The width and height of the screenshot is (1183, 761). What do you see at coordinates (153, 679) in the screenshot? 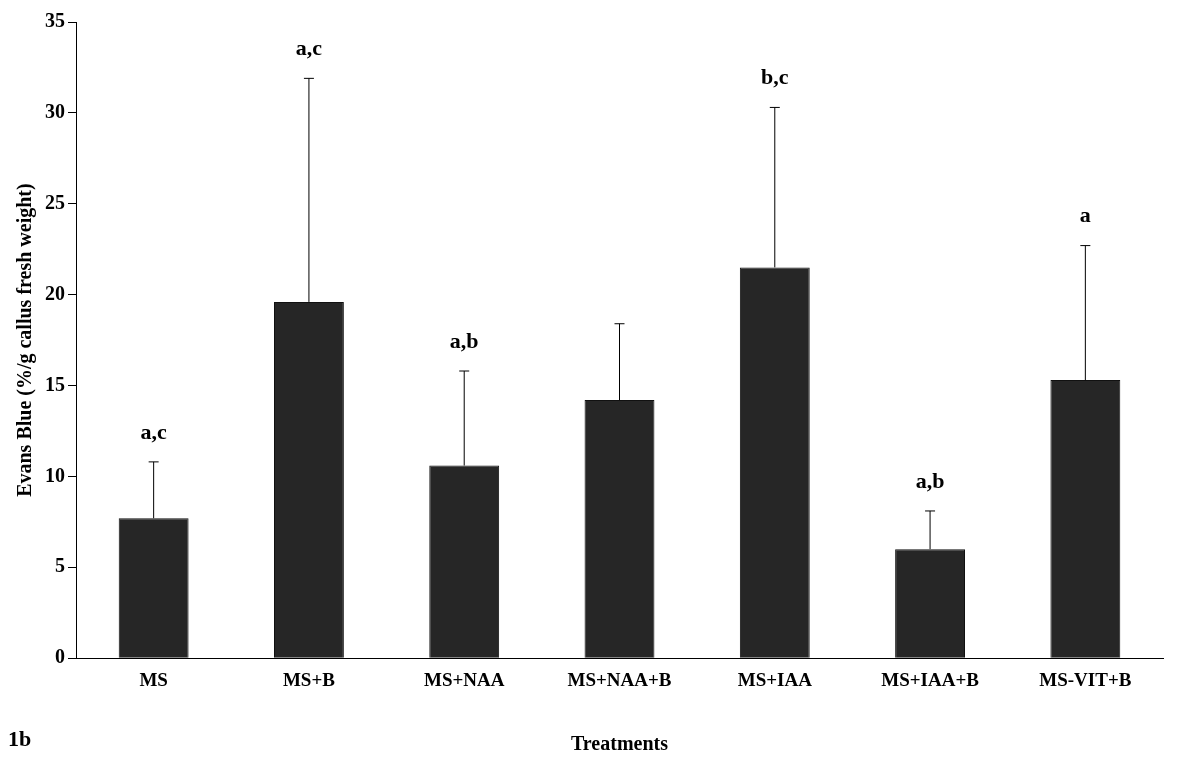
I see `x-tick-label: MS` at bounding box center [153, 679].